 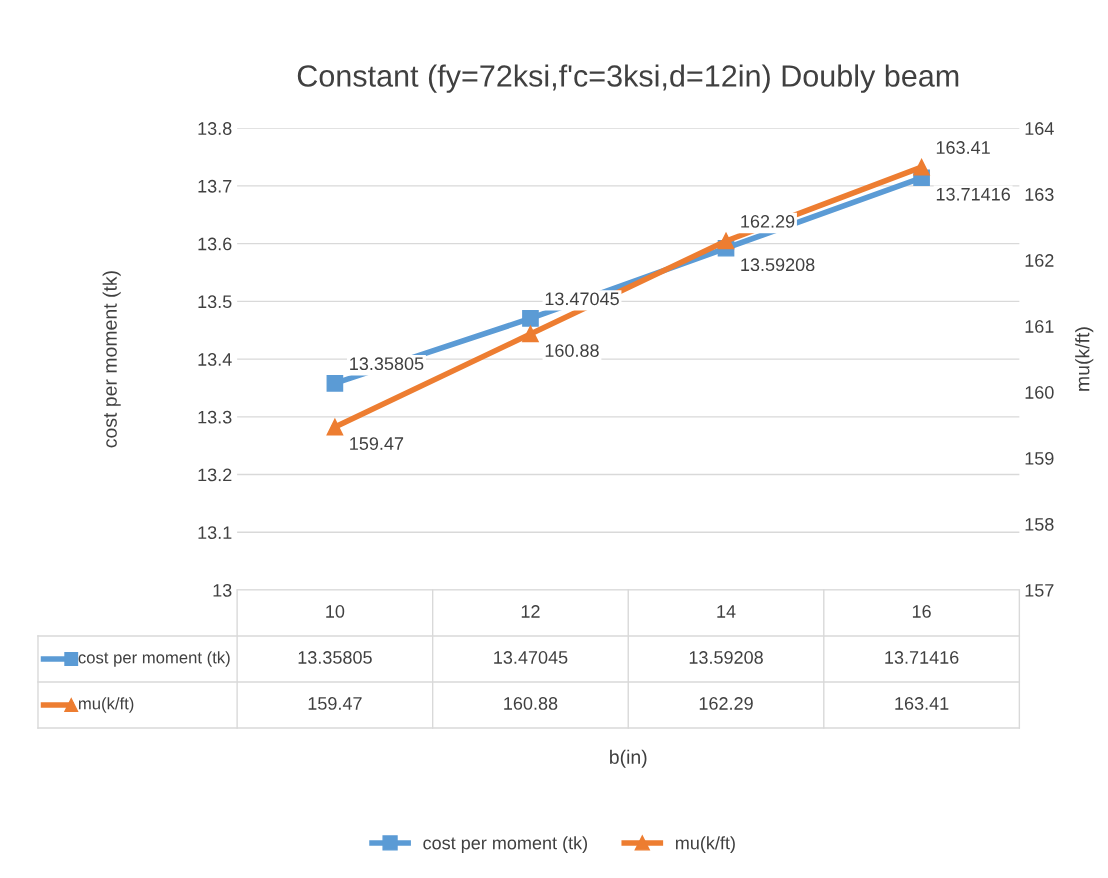 What do you see at coordinates (1039, 590) in the screenshot?
I see `y2-tick-label: 157` at bounding box center [1039, 590].